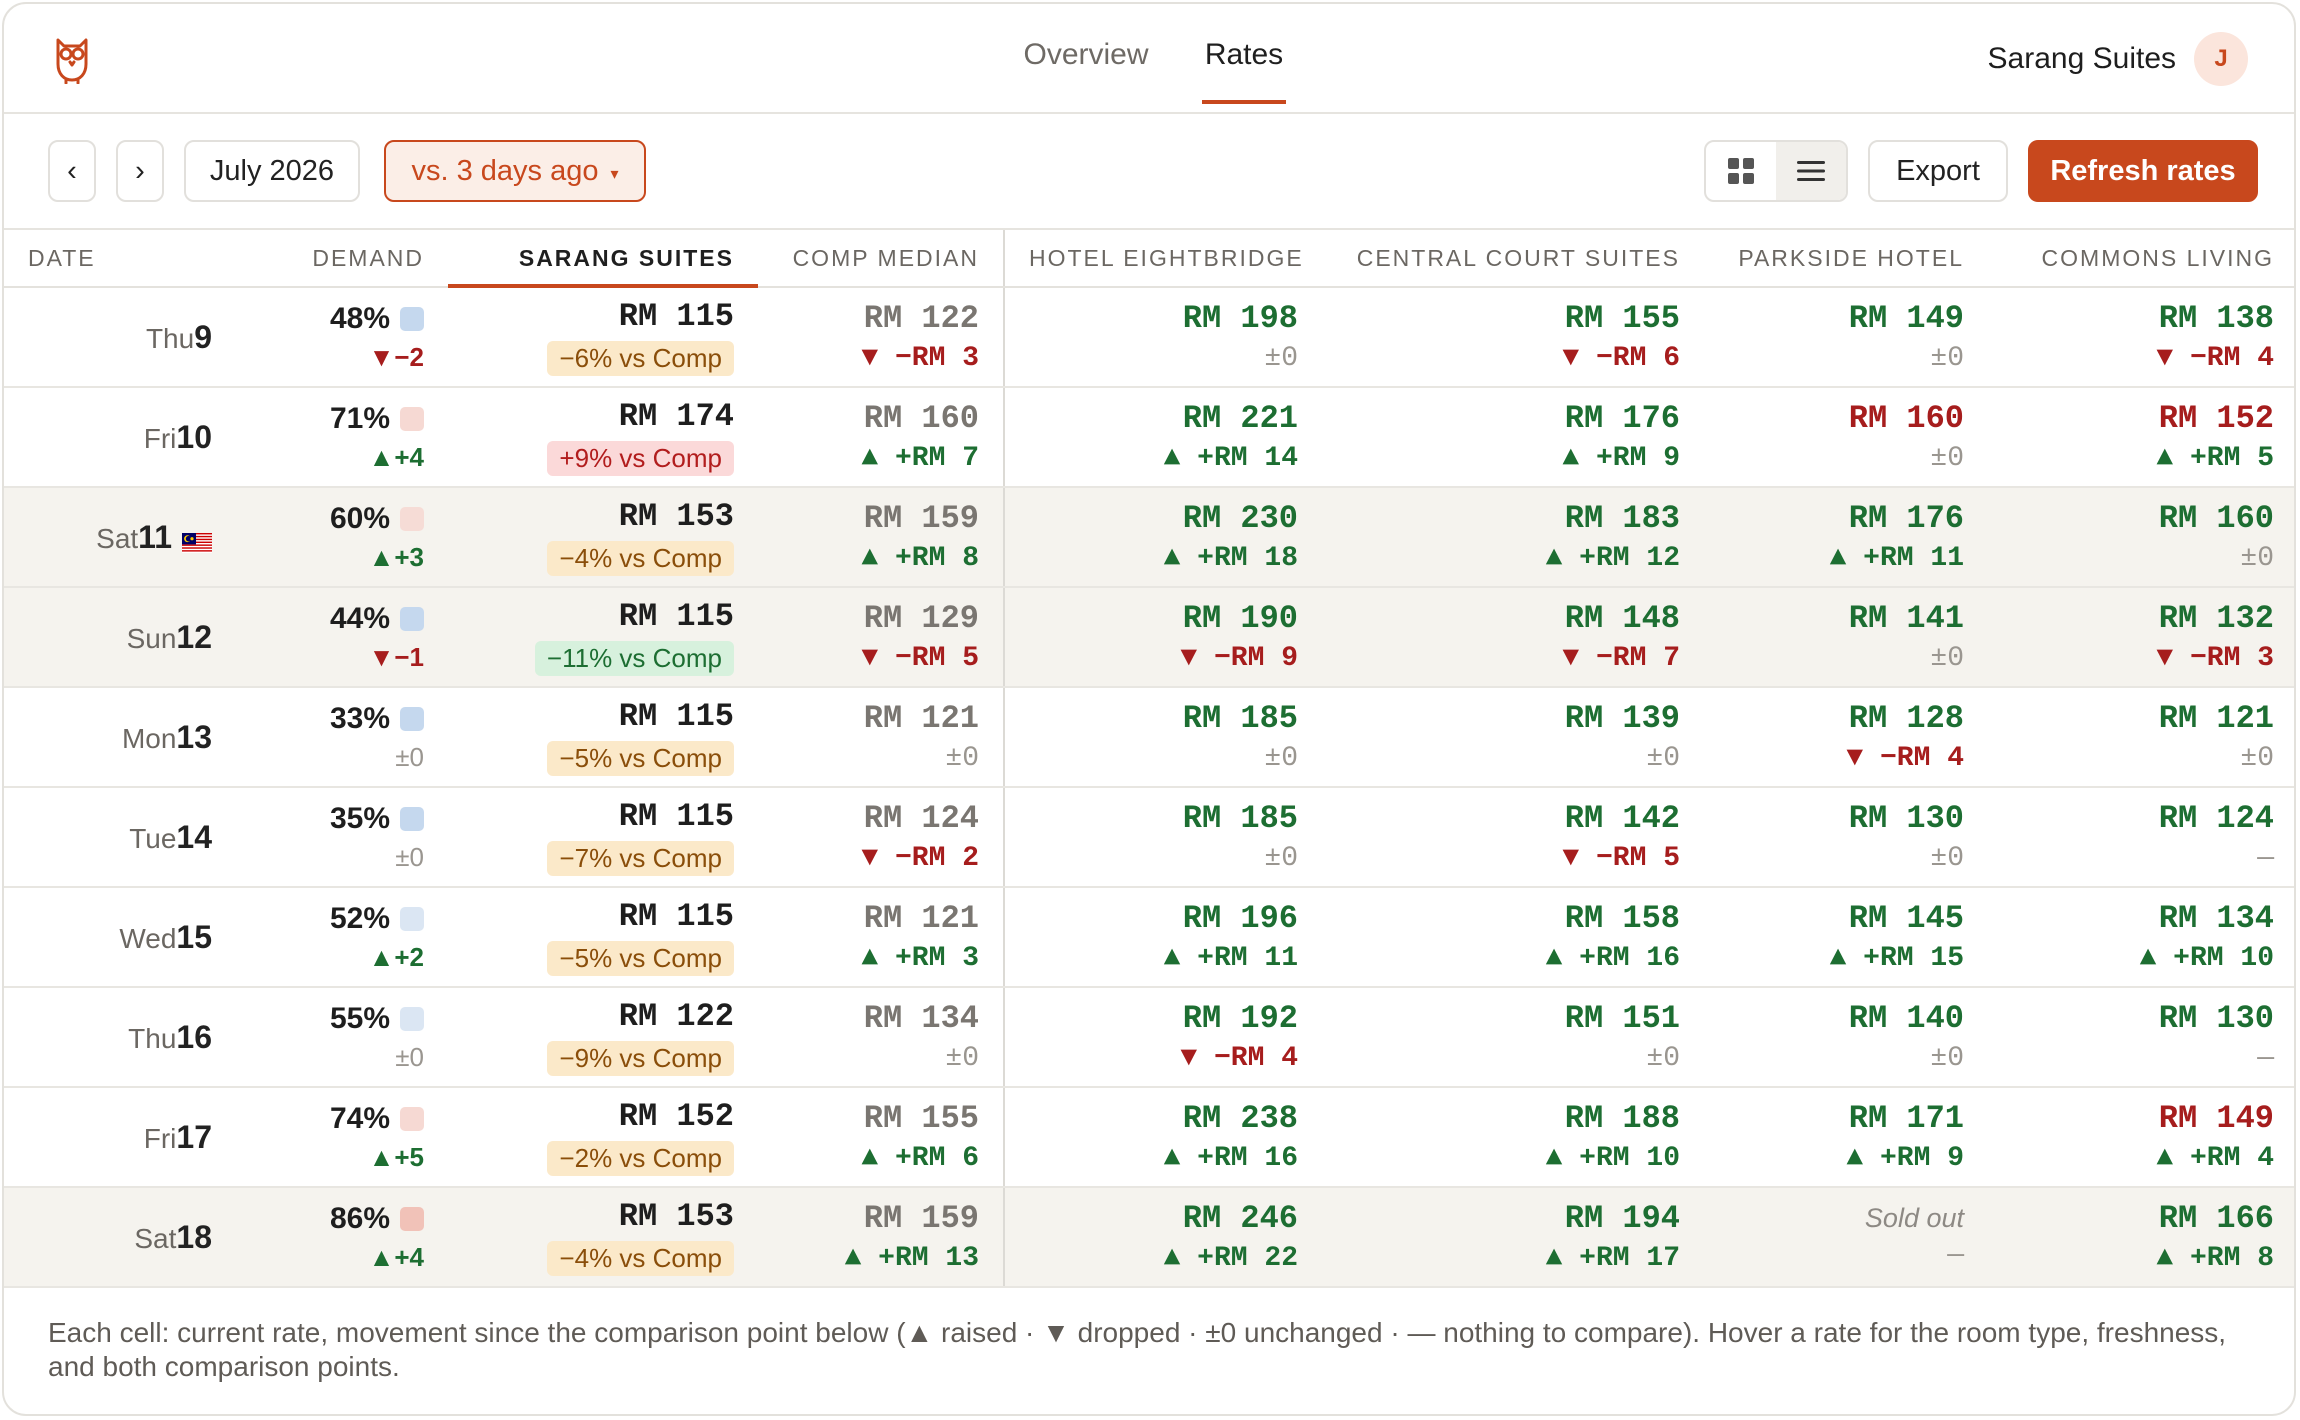 Image resolution: width=2300 pixels, height=1420 pixels. I want to click on competitor-rate-cell: RM 128 ▼ −RM 4, so click(1846, 737).